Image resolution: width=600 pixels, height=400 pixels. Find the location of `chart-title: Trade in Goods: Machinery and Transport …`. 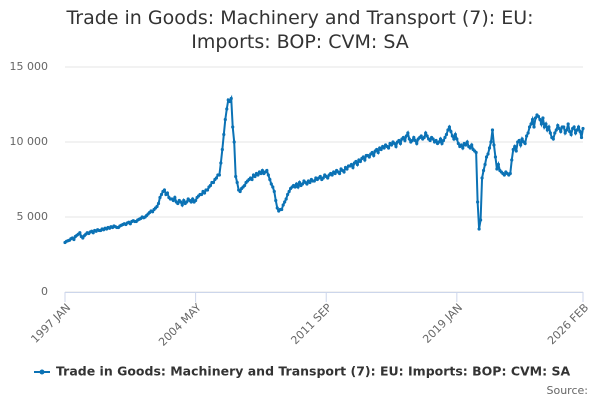

chart-title: Trade in Goods: Machinery and Transport … is located at coordinates (300, 30).